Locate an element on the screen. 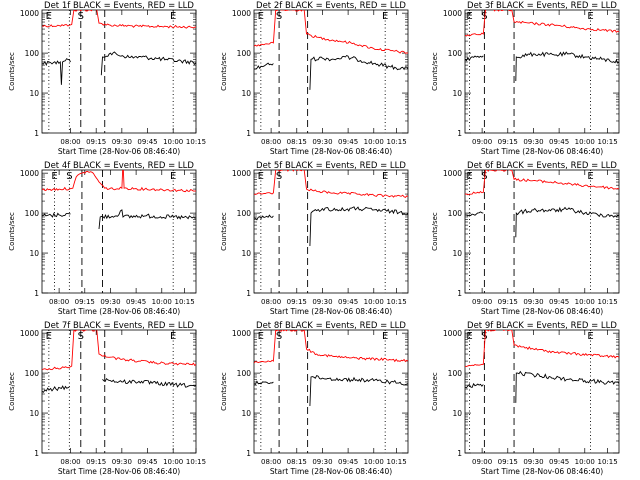 This screenshot has width=640, height=480. panel-title: Det 2f BLACK = Events, RED = LLD is located at coordinates (331, 6).